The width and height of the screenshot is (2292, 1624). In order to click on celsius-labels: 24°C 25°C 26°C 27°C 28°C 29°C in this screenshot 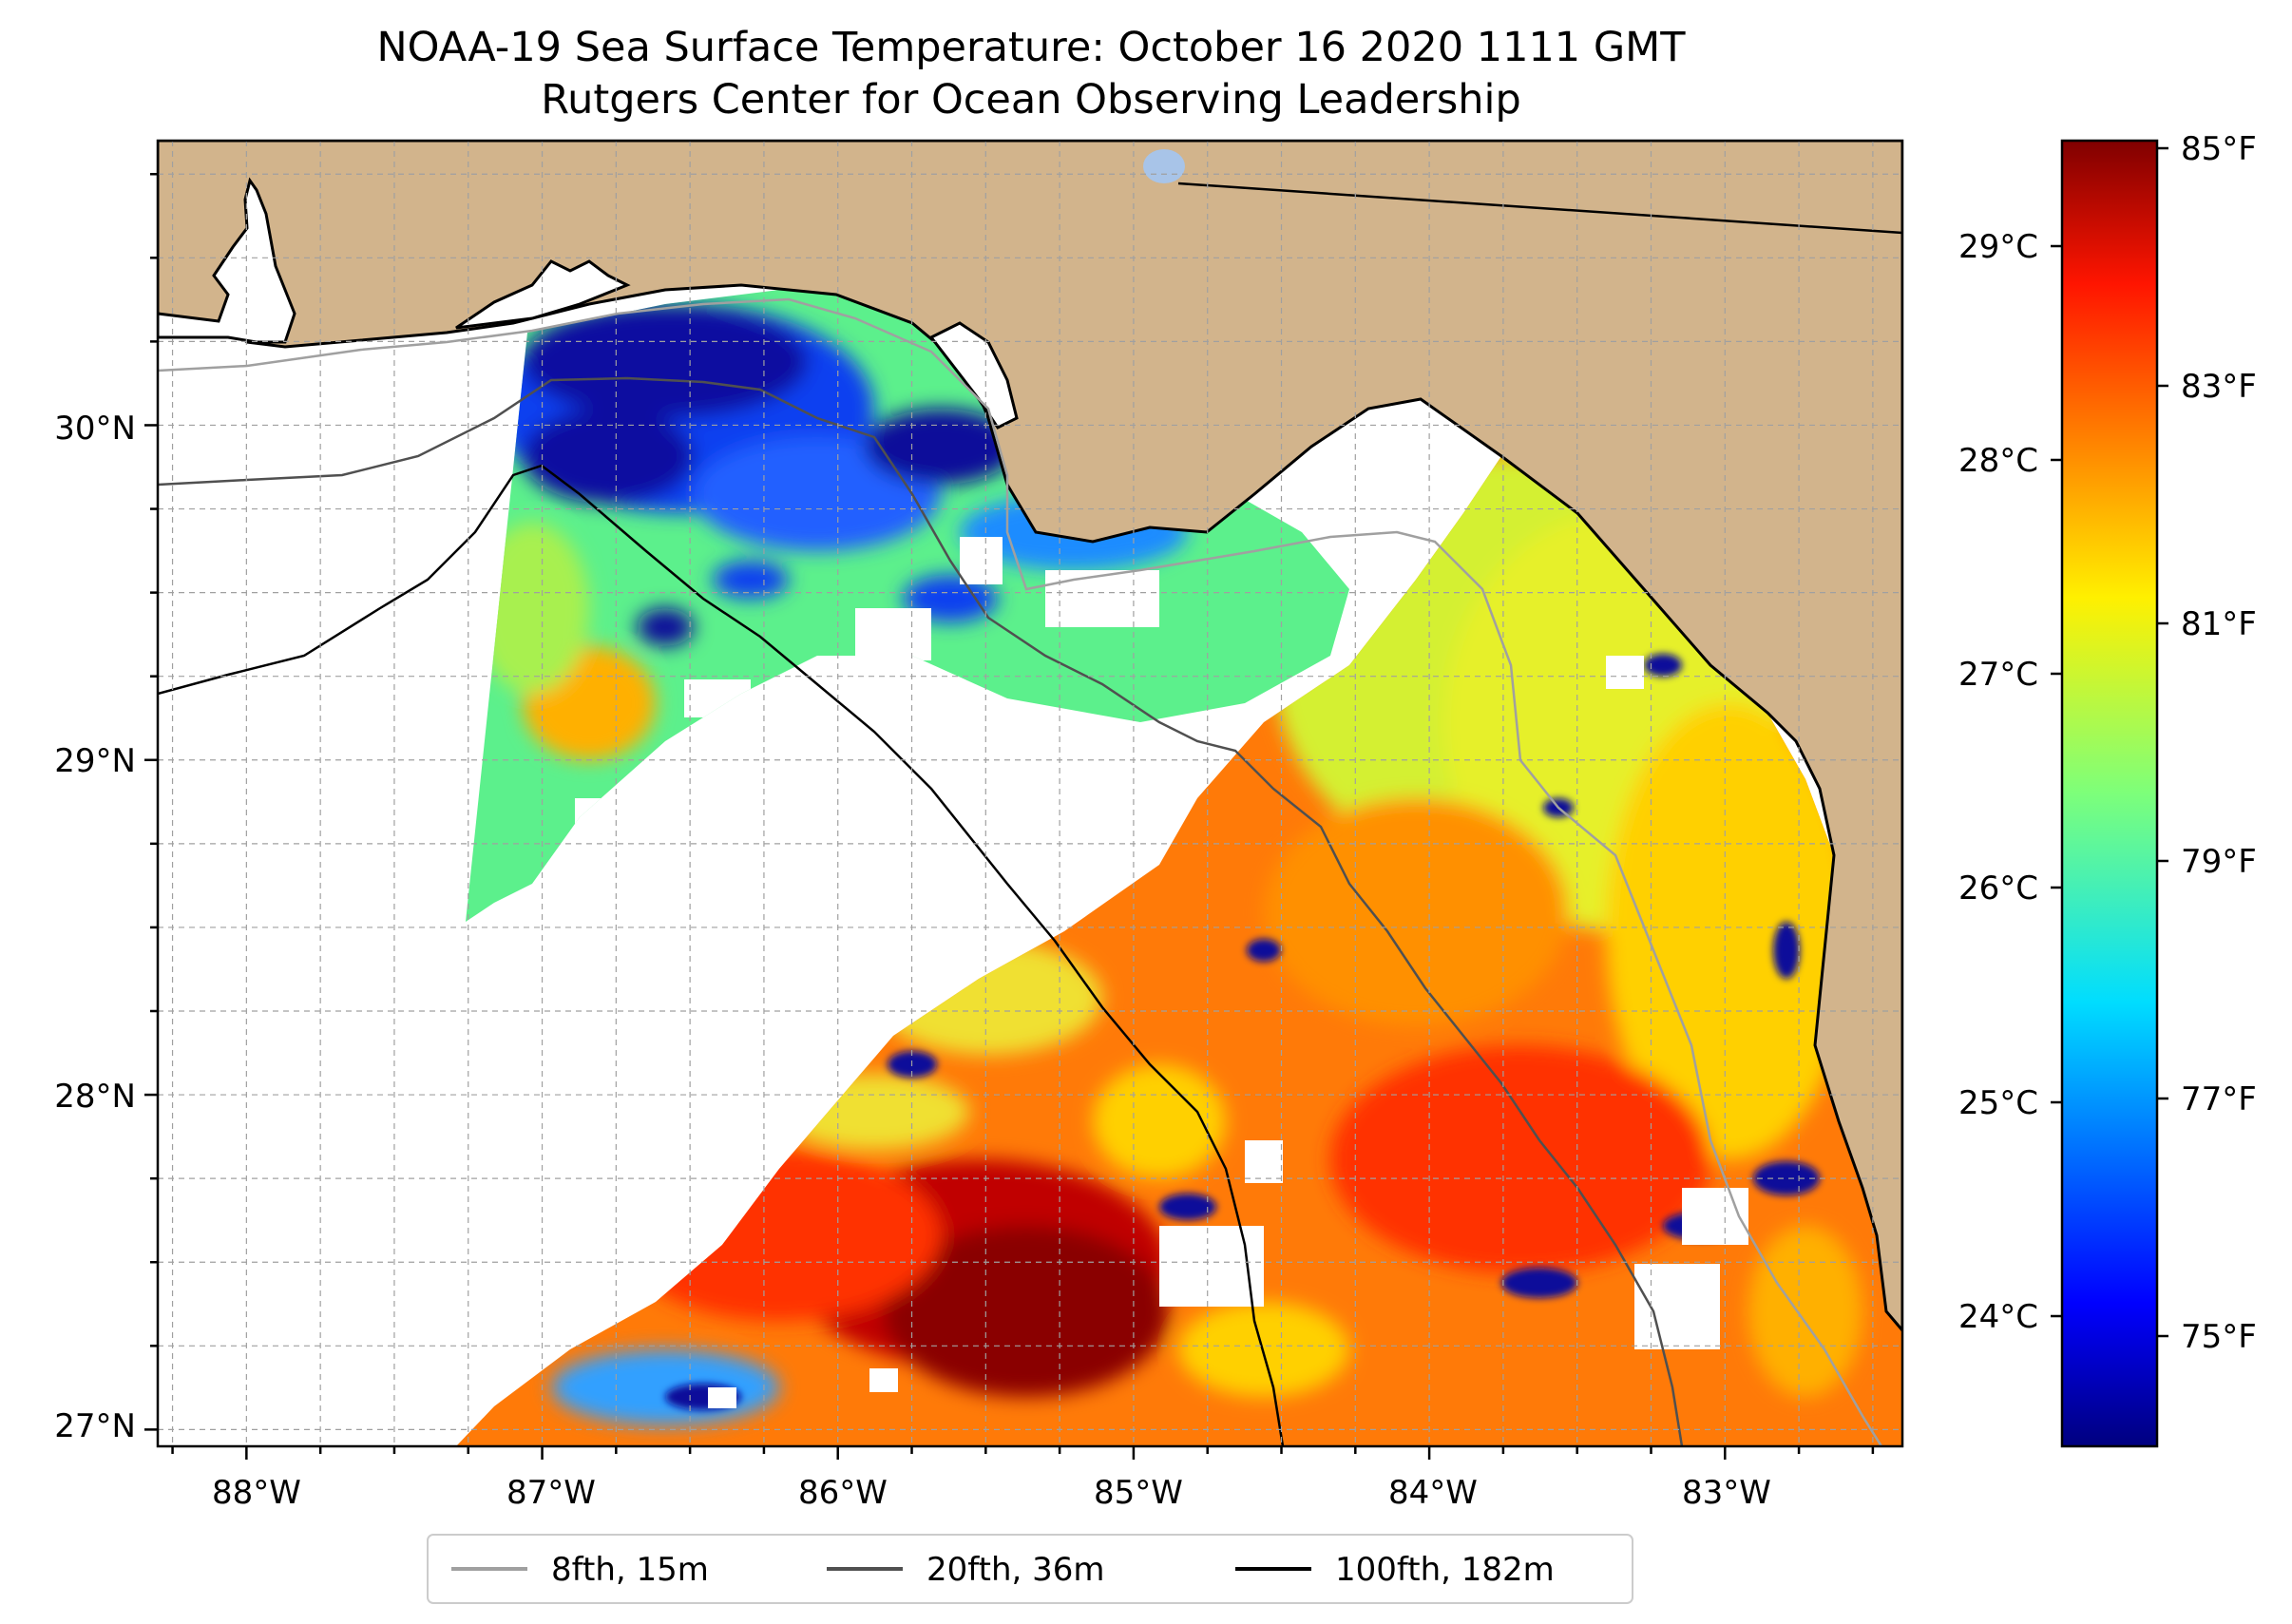, I will do `click(1998, 782)`.